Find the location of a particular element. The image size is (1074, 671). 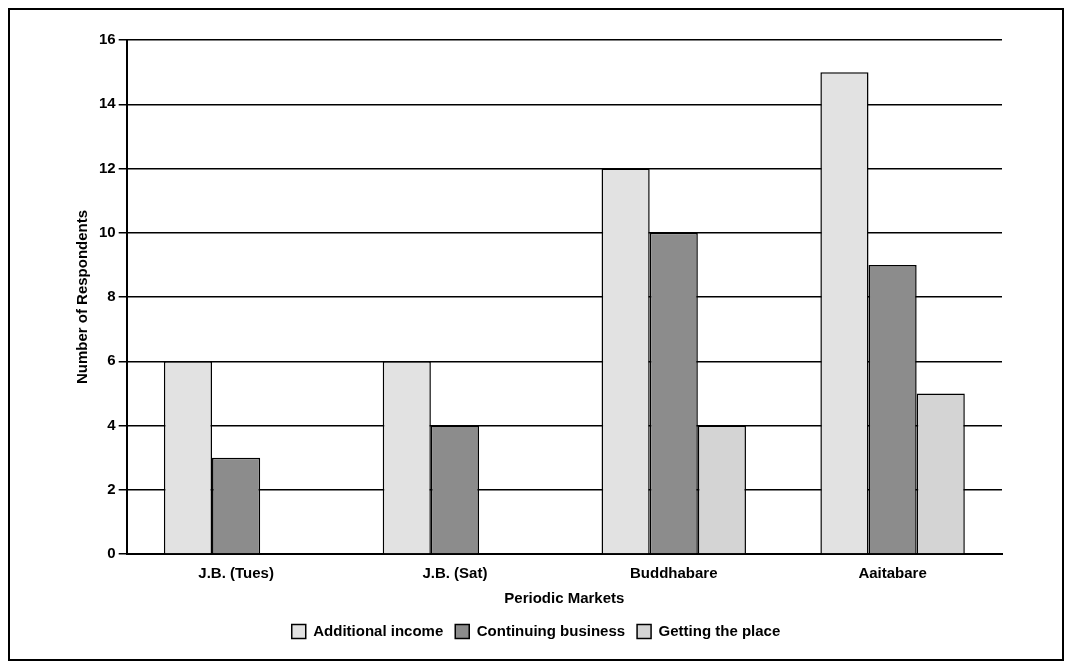

y-tick-label: 4 is located at coordinates (112, 424).